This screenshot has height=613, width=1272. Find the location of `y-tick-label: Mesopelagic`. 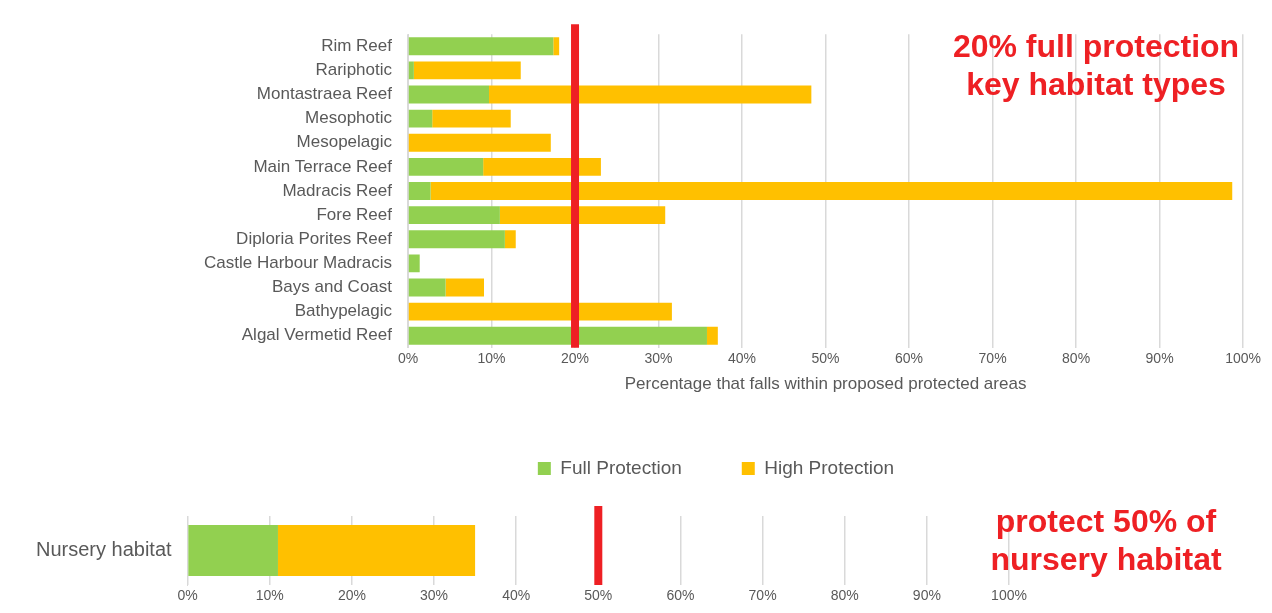

y-tick-label: Mesopelagic is located at coordinates (344, 142).